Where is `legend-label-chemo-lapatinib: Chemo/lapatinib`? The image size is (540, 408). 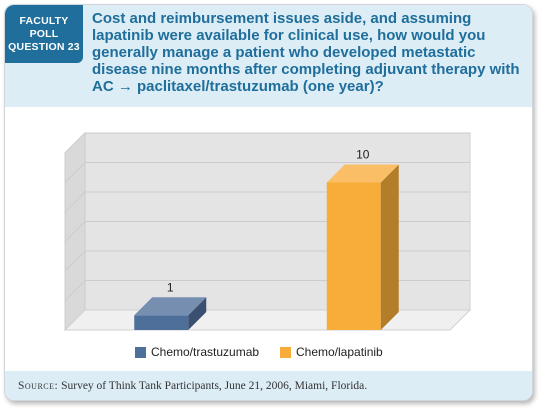
legend-label-chemo-lapatinib: Chemo/lapatinib is located at coordinates (339, 352).